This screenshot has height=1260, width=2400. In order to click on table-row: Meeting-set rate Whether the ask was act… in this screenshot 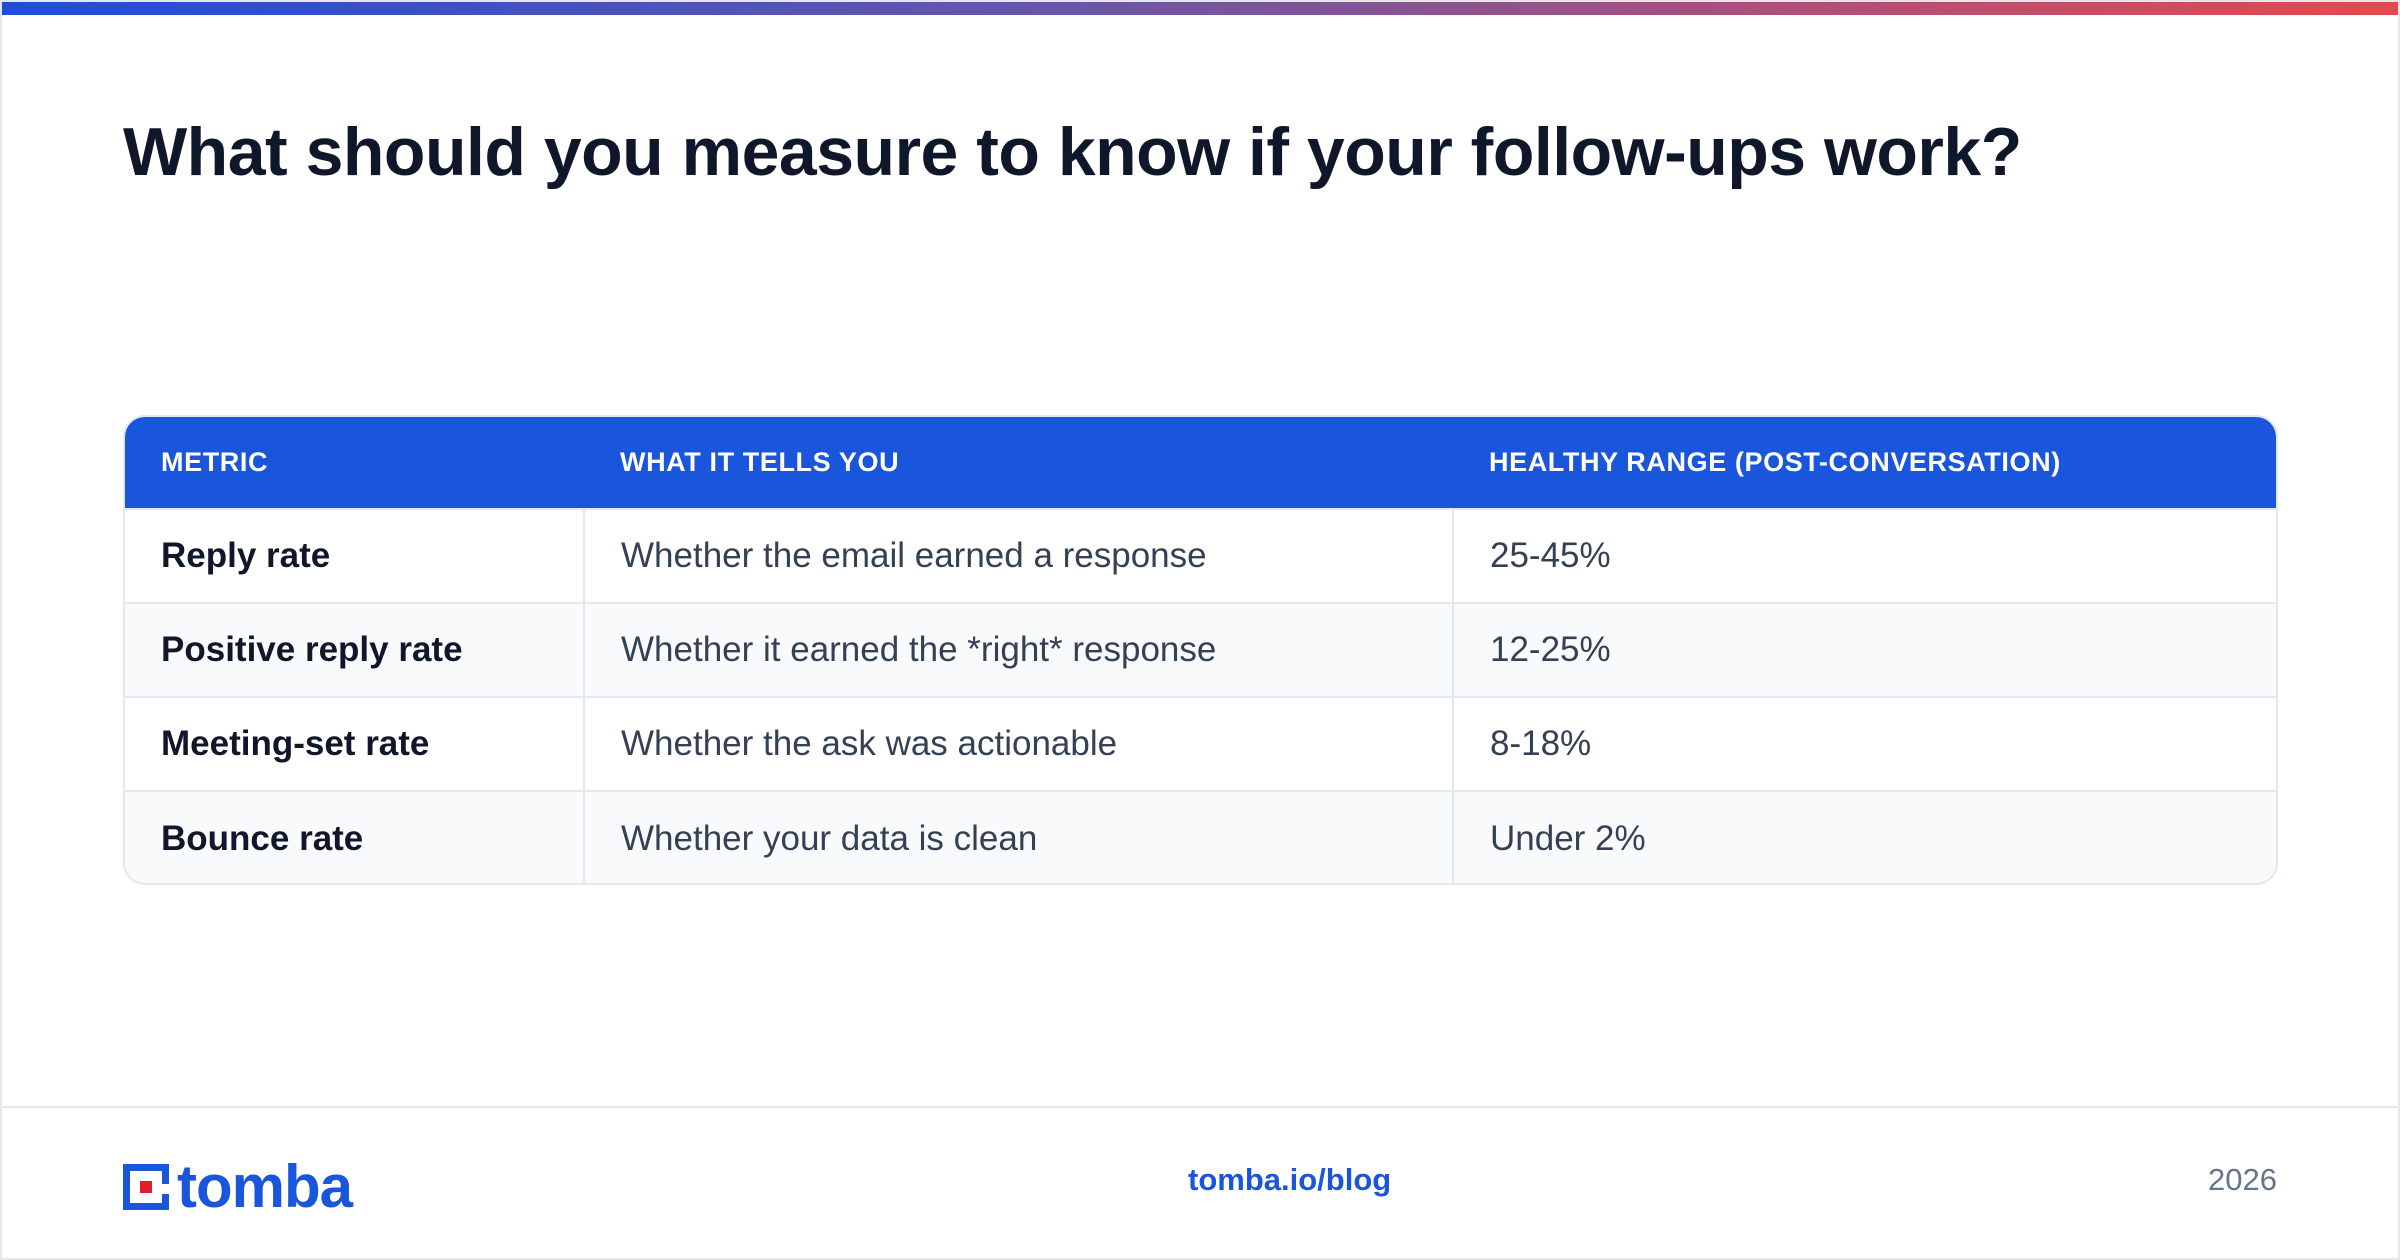, I will do `click(1200, 744)`.